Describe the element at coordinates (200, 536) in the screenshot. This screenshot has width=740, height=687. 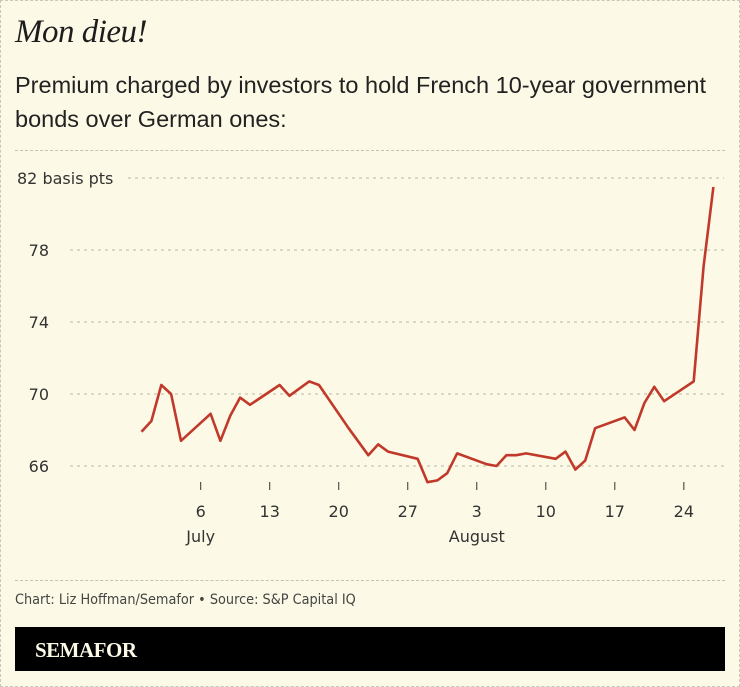
I see `month-label: July` at that location.